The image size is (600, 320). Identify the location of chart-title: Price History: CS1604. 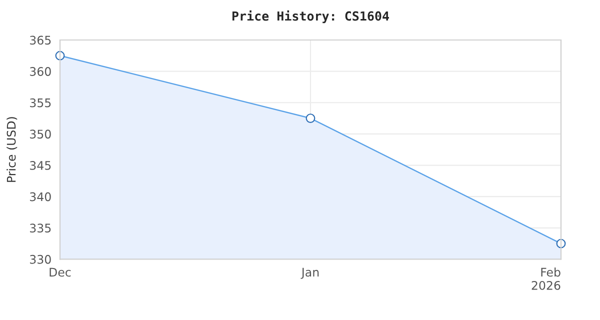
(310, 17).